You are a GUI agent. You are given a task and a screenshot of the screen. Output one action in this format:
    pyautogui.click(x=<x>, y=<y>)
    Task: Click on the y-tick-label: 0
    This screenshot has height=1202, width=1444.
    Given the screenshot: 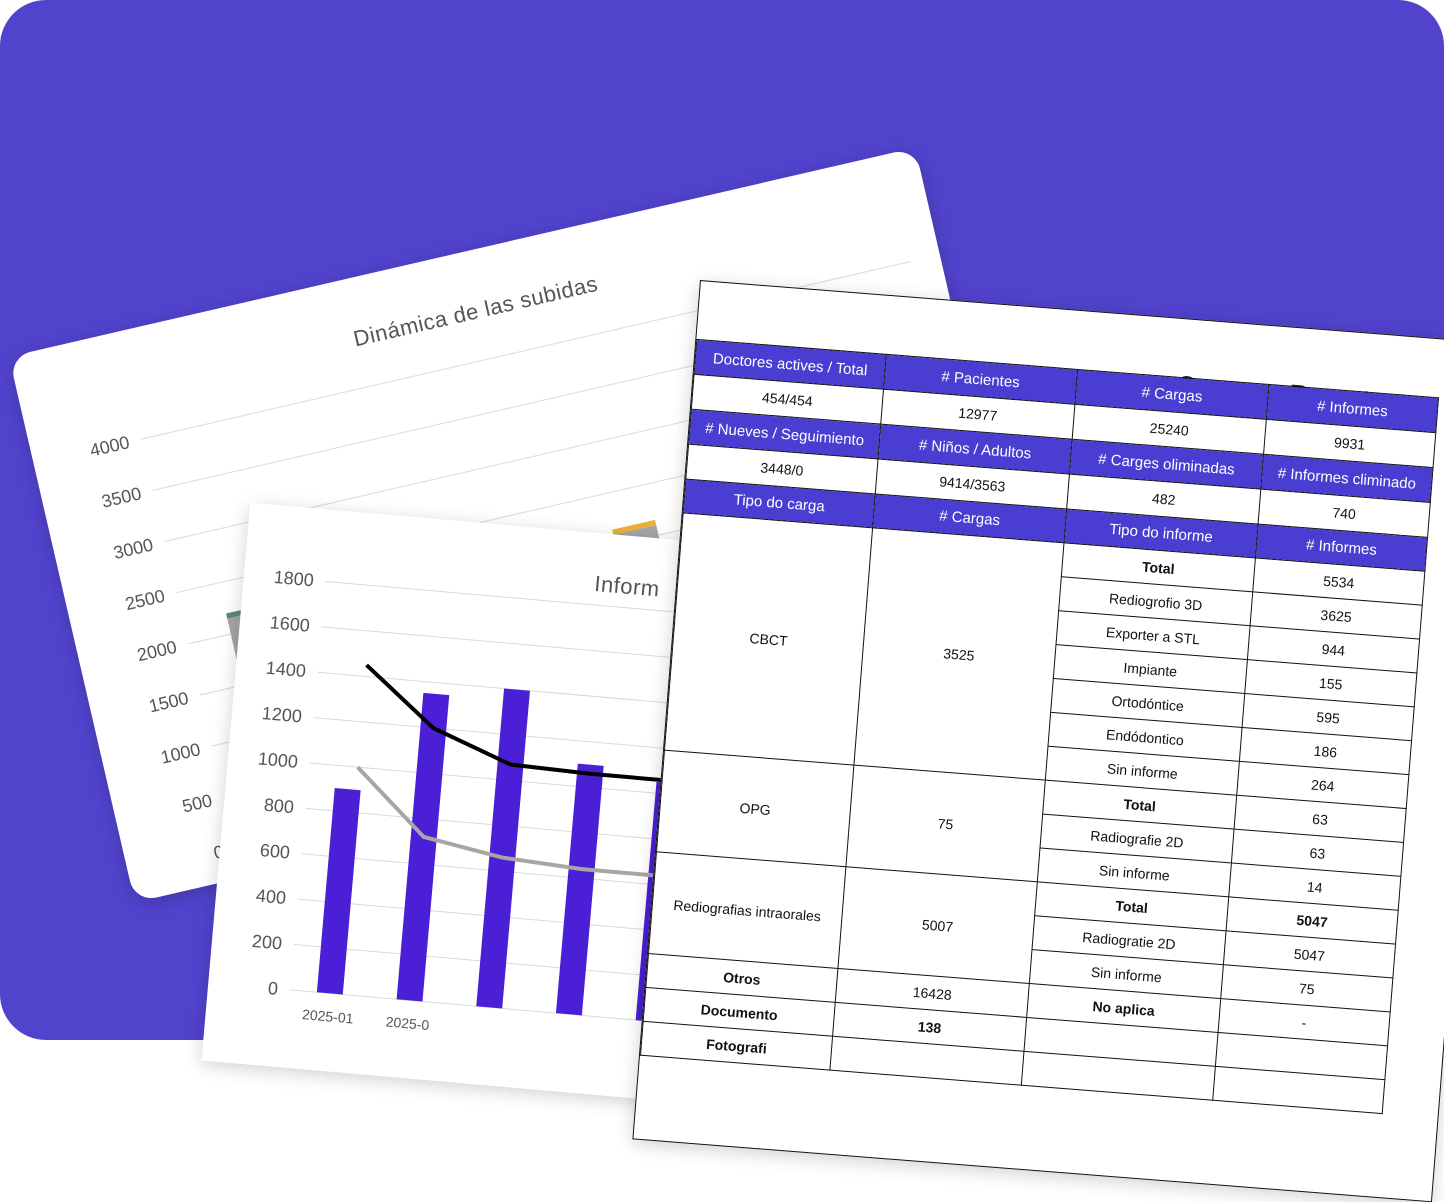 What is the action you would take?
    pyautogui.click(x=273, y=988)
    